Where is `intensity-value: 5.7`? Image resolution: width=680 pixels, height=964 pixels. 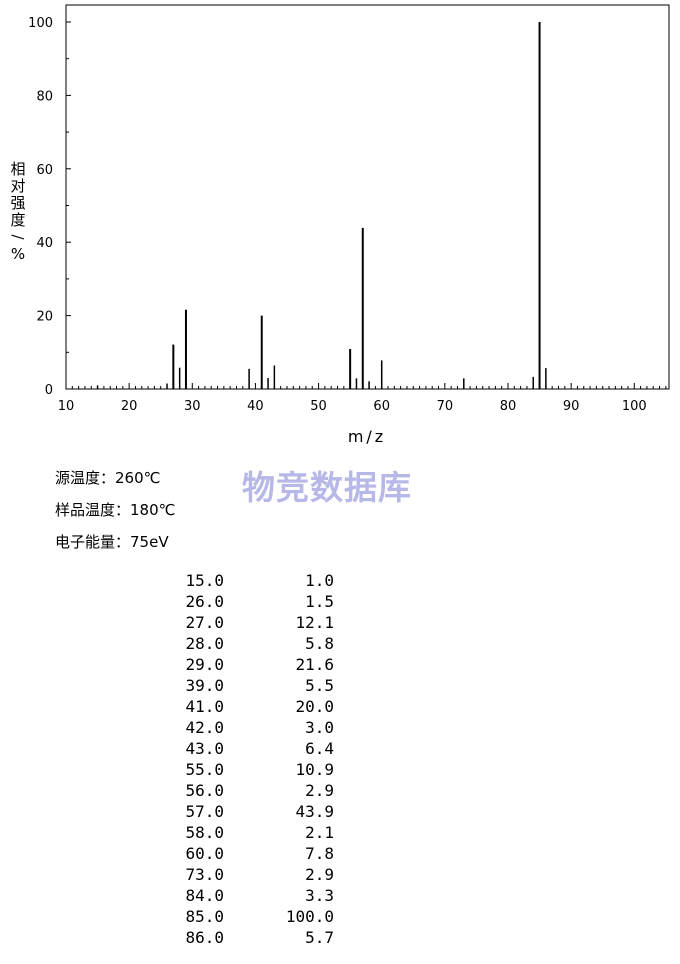
intensity-value: 5.7 is located at coordinates (319, 937).